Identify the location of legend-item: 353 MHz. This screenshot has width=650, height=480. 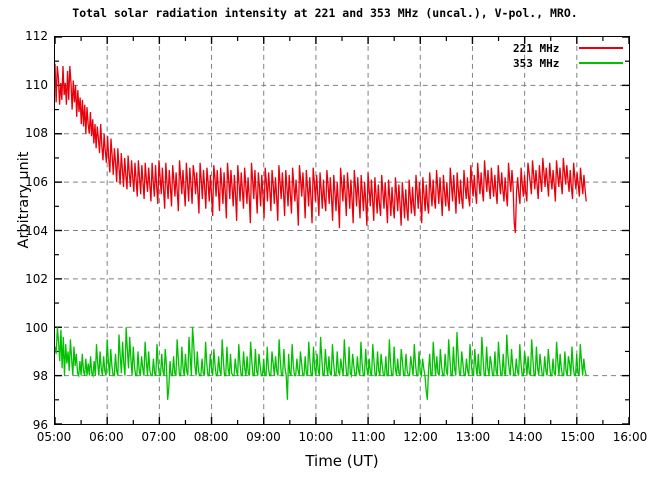
(568, 63).